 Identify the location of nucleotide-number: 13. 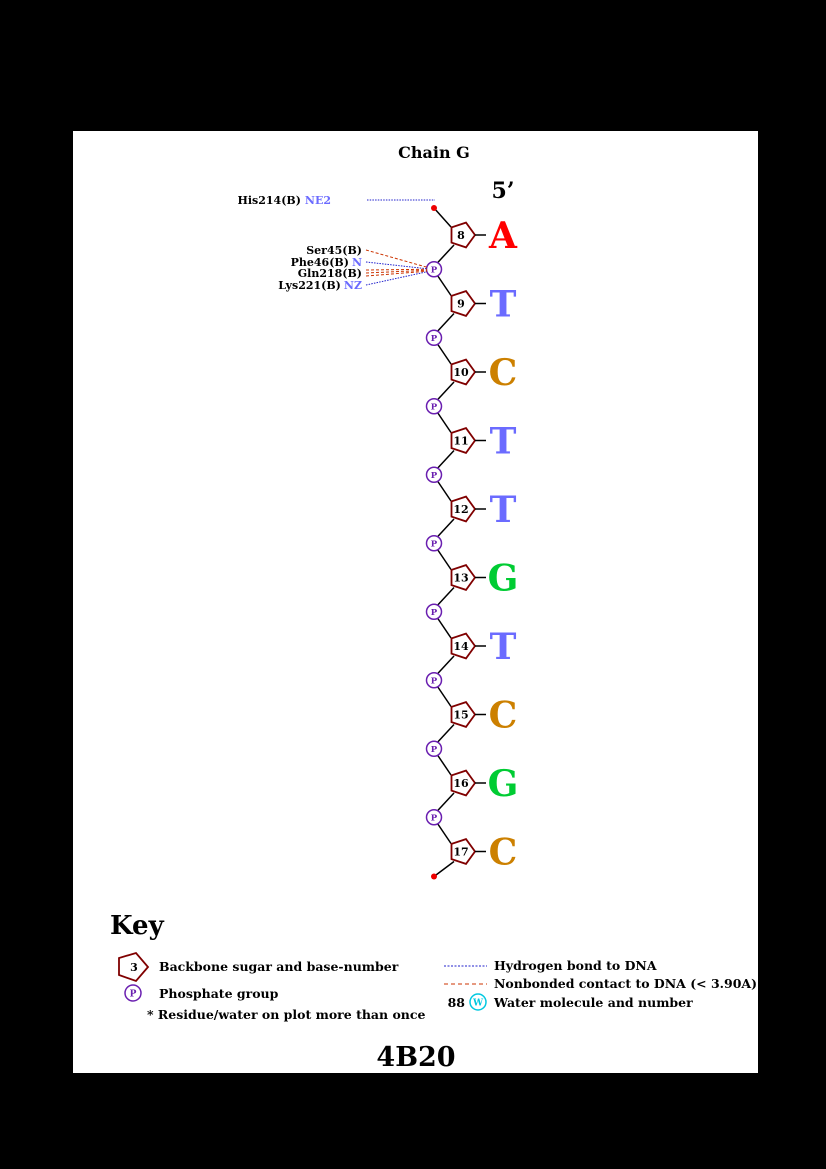
(460, 578).